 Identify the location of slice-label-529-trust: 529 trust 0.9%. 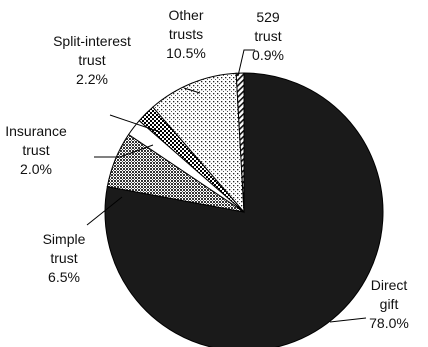
(268, 36).